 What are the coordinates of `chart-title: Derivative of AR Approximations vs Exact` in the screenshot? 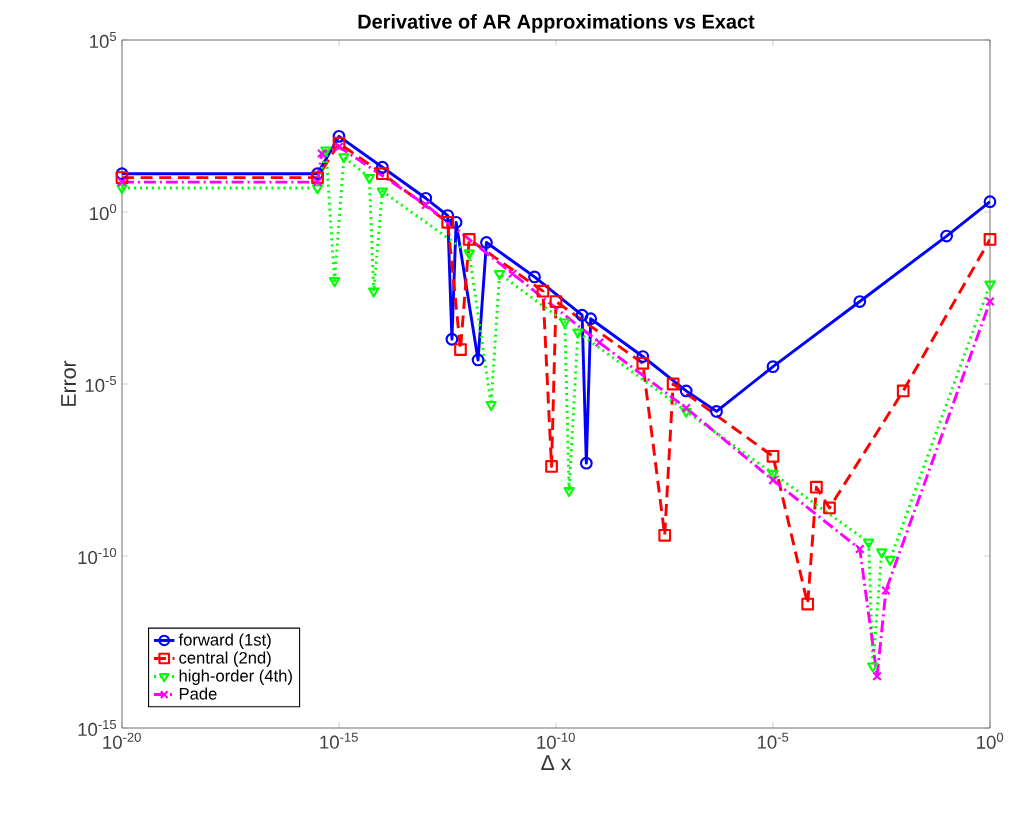 It's located at (556, 23).